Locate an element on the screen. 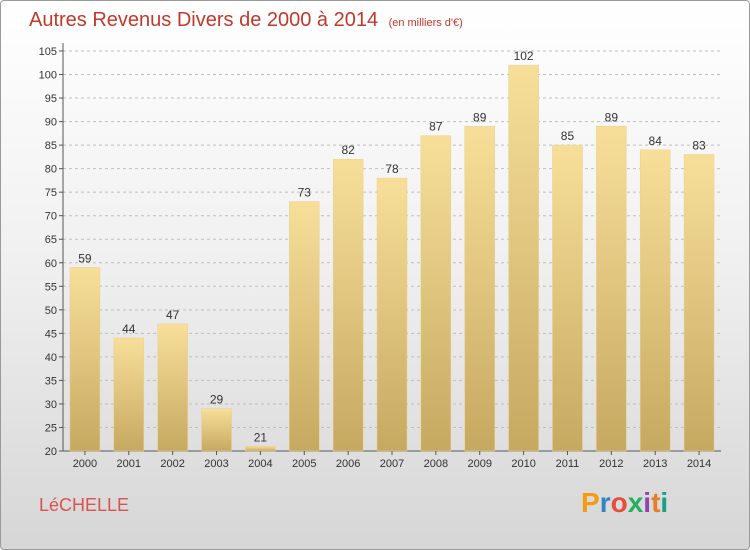 The width and height of the screenshot is (750, 550). y-tick-label: 90 is located at coordinates (51, 123).